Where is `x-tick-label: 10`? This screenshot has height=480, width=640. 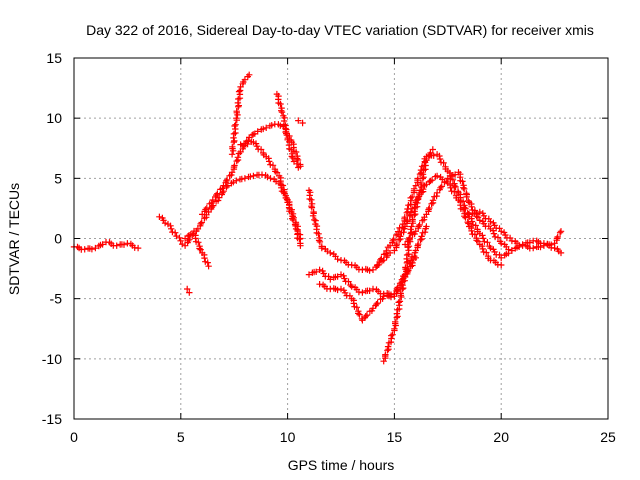
x-tick-label: 10 is located at coordinates (288, 437).